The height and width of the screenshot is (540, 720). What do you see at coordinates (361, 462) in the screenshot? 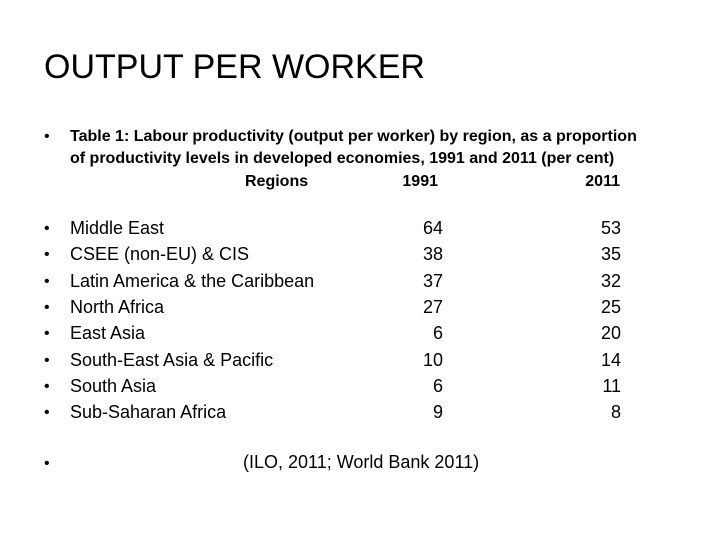
I see `source-note: (ILO, 2011; World Bank 2011)` at bounding box center [361, 462].